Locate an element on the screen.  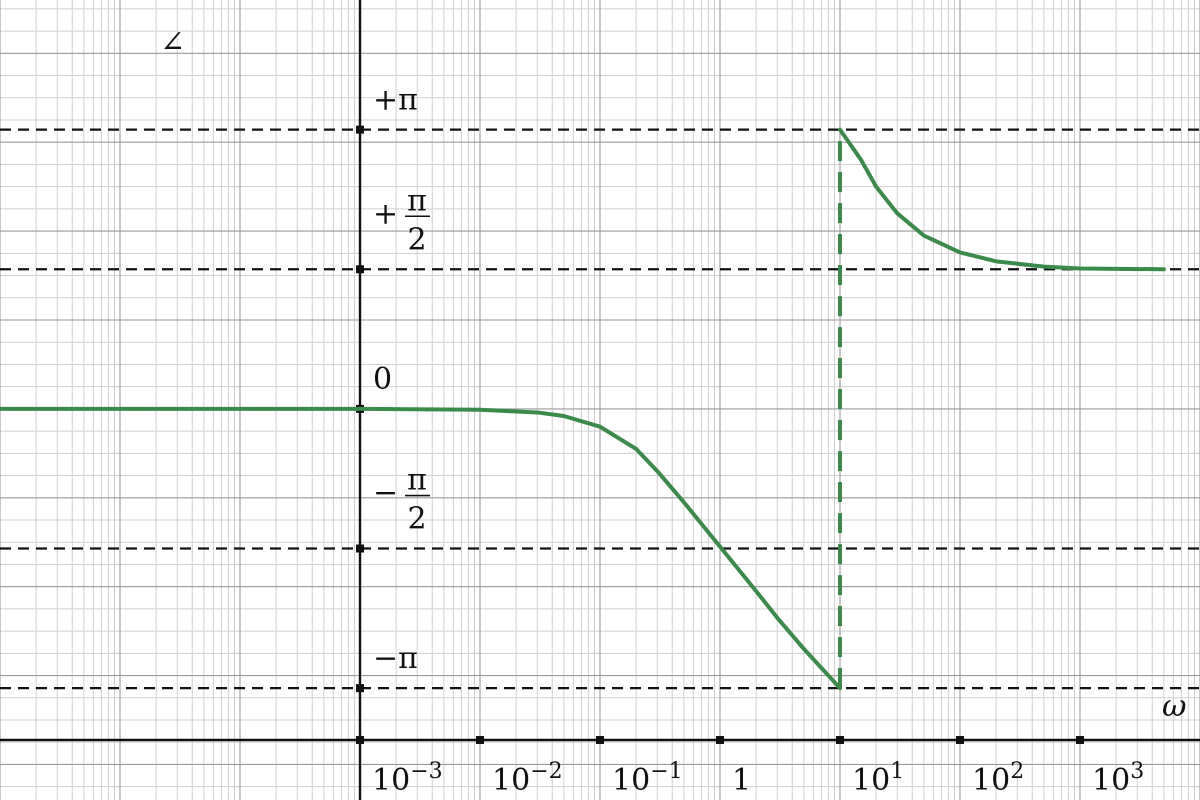
y-axis-label: ∠ is located at coordinates (172, 42).